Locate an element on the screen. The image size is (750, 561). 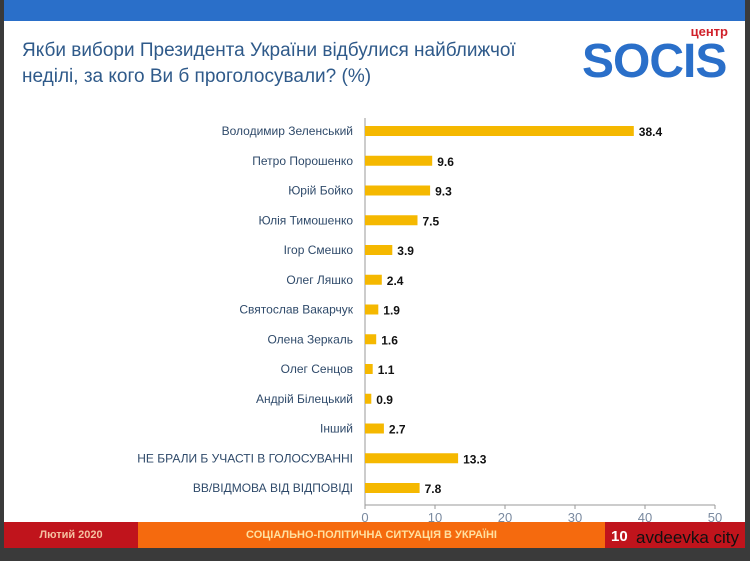
x-tick-label: 0 is located at coordinates (364, 517).